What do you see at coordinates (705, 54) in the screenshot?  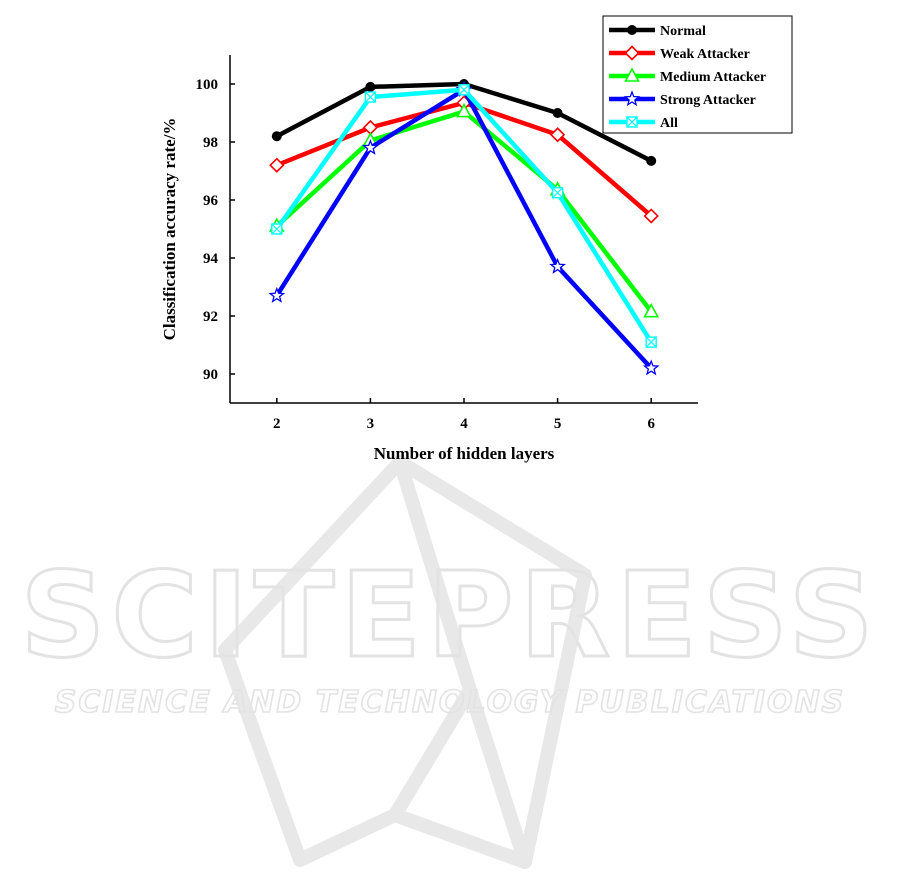 I see `legend-label: Weak Attacker` at bounding box center [705, 54].